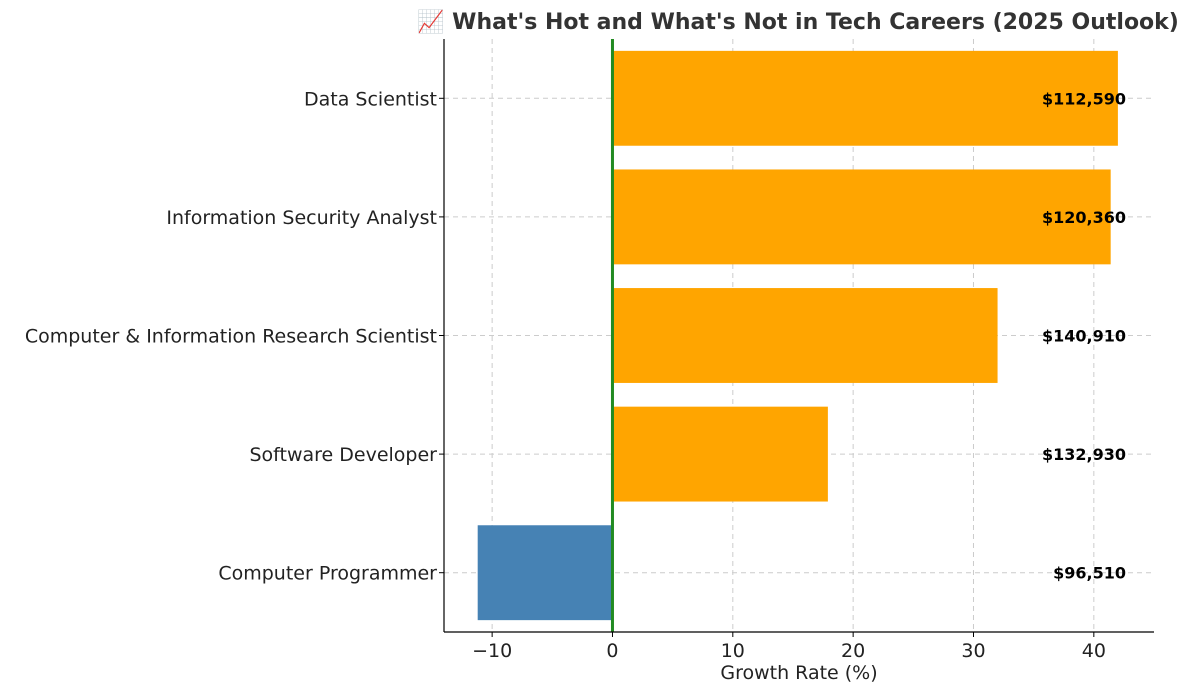 This screenshot has width=1199, height=695. Describe the element at coordinates (1084, 336) in the screenshot. I see `salary-label: $140,910` at that location.